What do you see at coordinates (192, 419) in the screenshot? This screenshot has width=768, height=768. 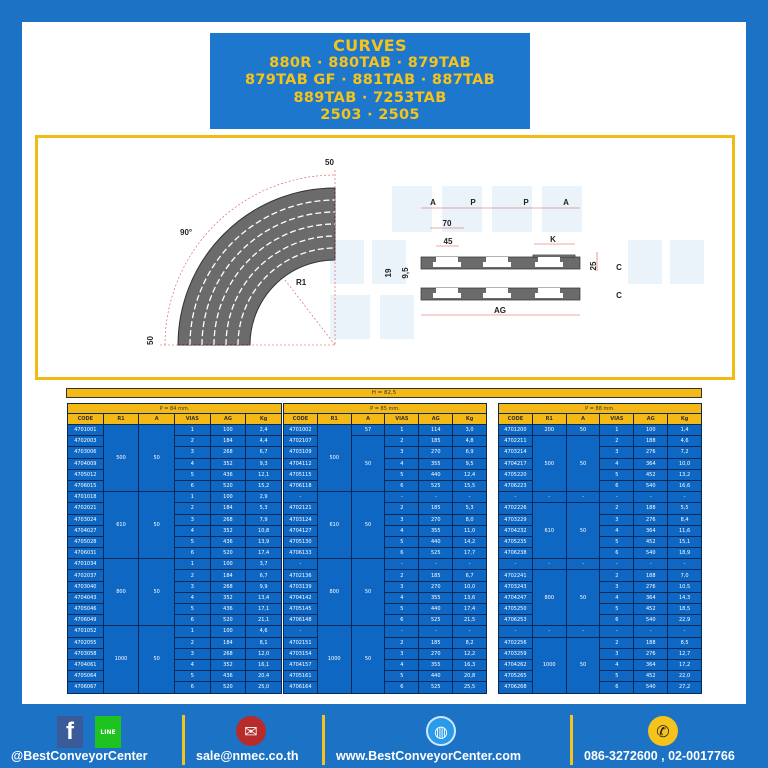 I see `column-header: VIAS` at bounding box center [192, 419].